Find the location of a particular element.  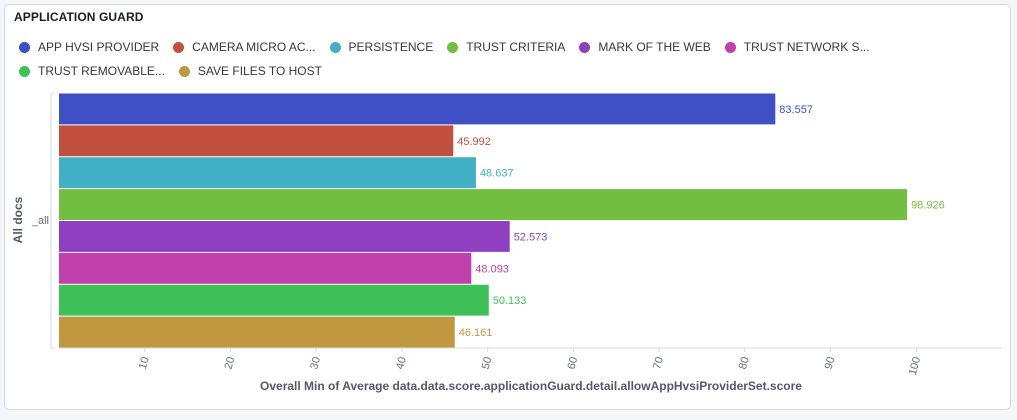

legend-label: TRUST CRITERIA is located at coordinates (516, 47).